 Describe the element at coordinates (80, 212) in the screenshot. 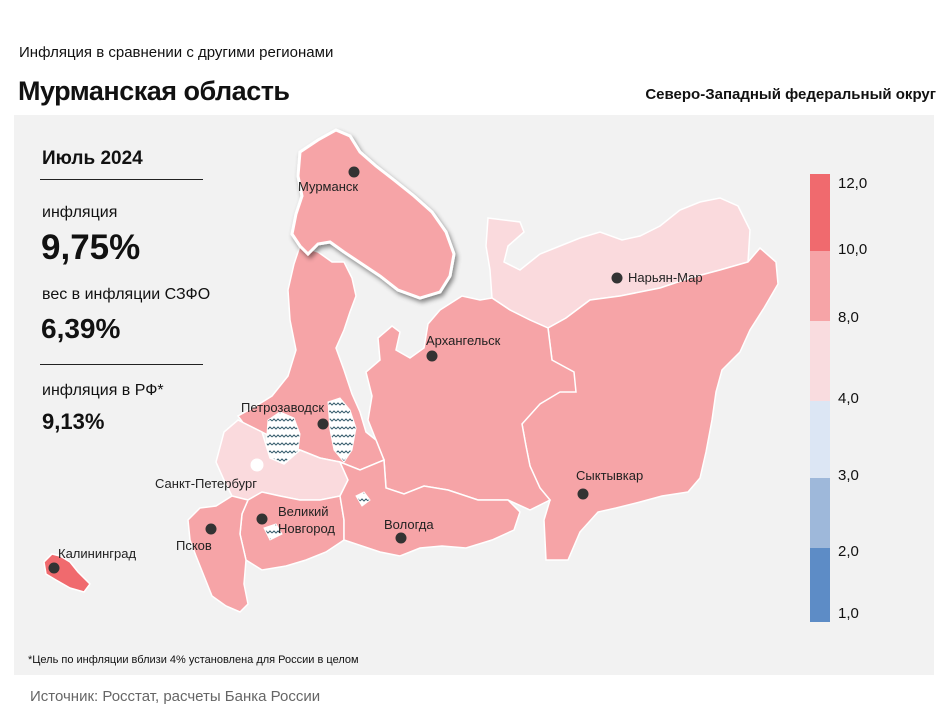

I see `inflation-label: инфляция` at that location.